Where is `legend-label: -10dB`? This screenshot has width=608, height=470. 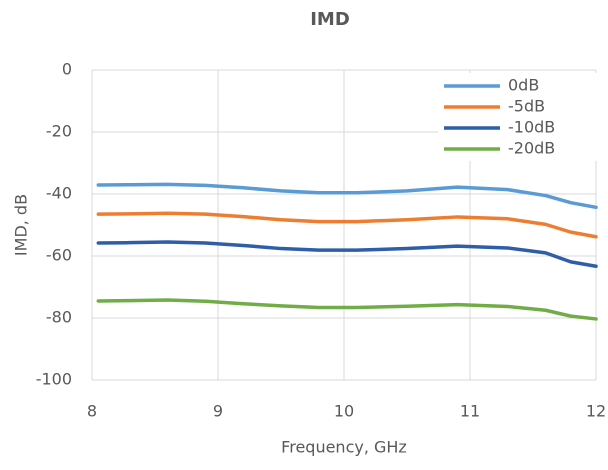
legend-label: -10dB is located at coordinates (531, 127).